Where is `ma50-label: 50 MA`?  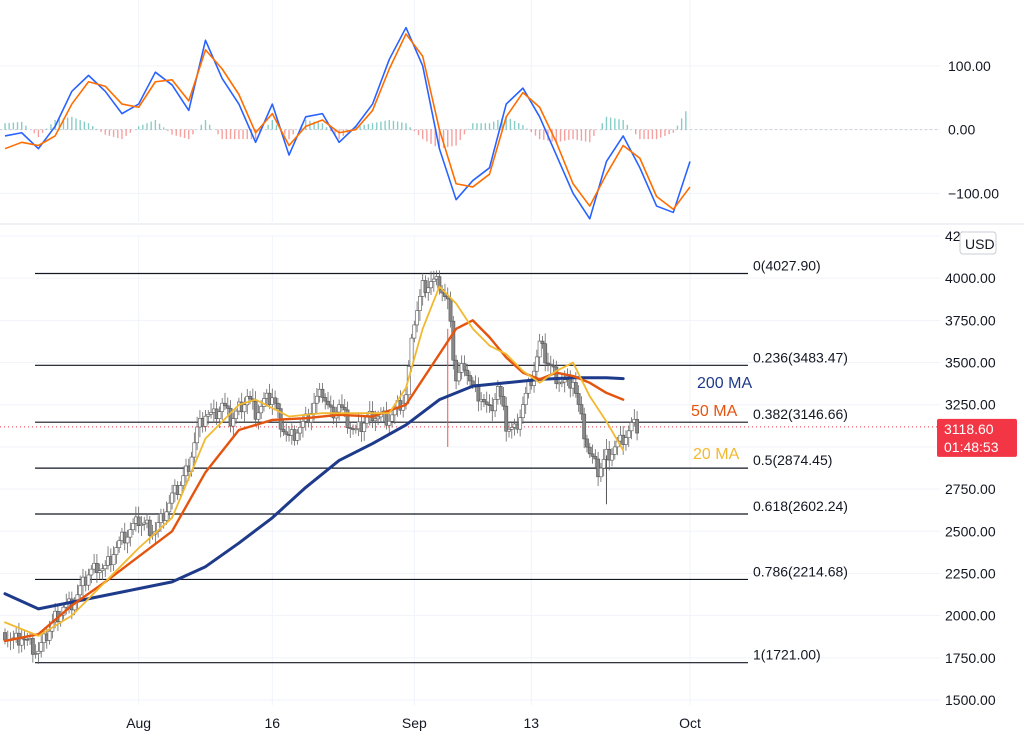
ma50-label: 50 MA is located at coordinates (714, 411).